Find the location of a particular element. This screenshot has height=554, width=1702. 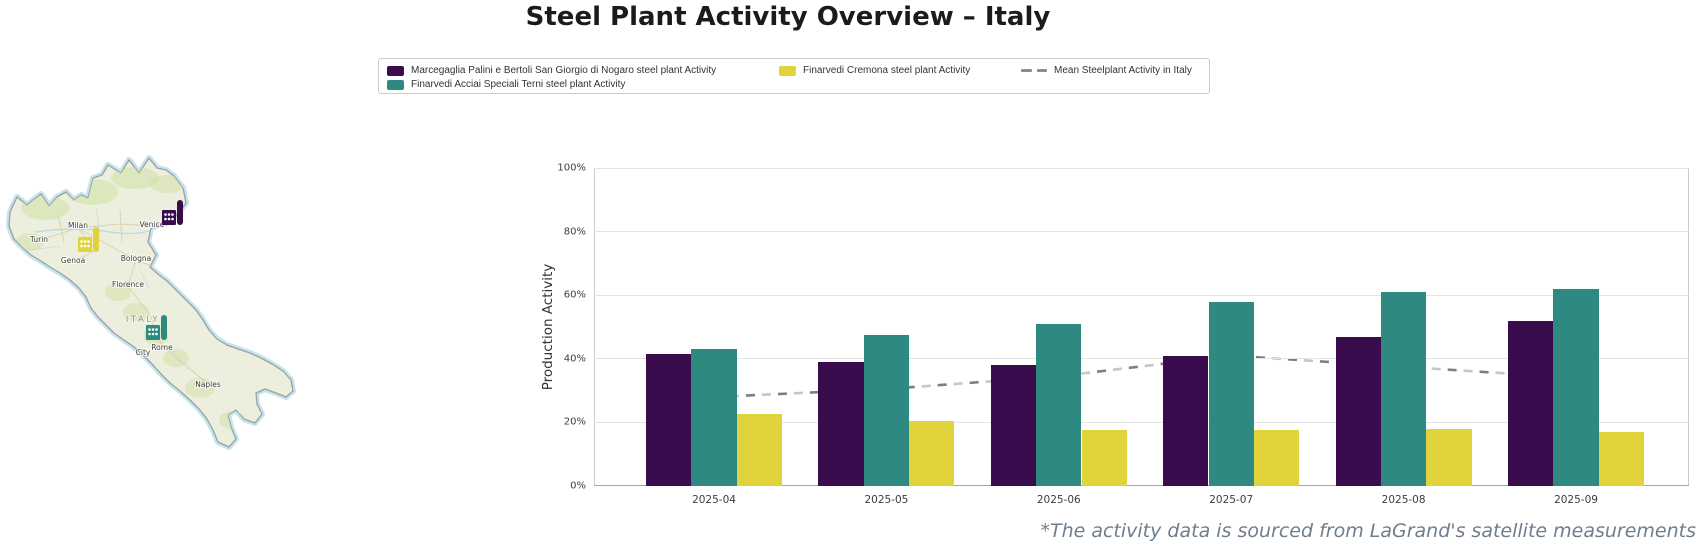

legend-label: Finarvedi Cremona steel plant Activity is located at coordinates (887, 70).